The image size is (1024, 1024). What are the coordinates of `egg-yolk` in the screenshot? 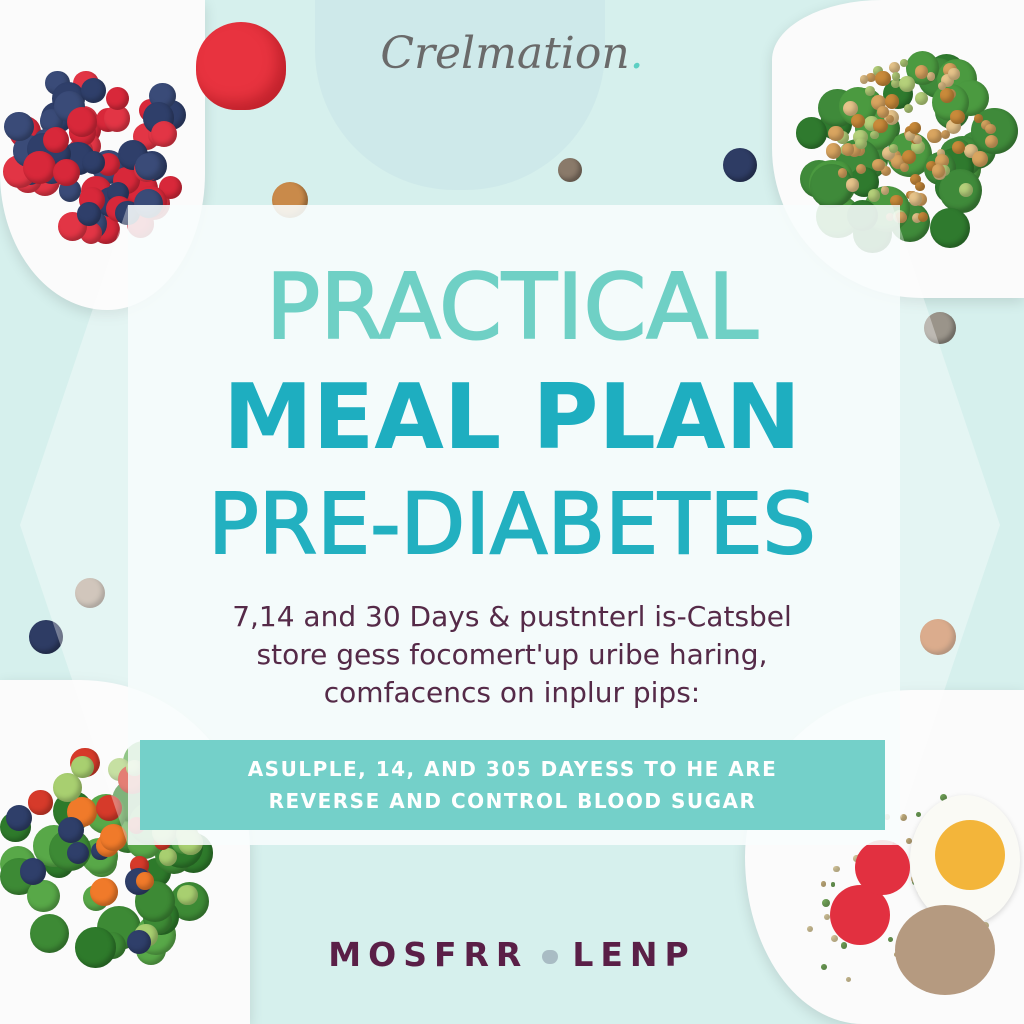 It's located at (970, 855).